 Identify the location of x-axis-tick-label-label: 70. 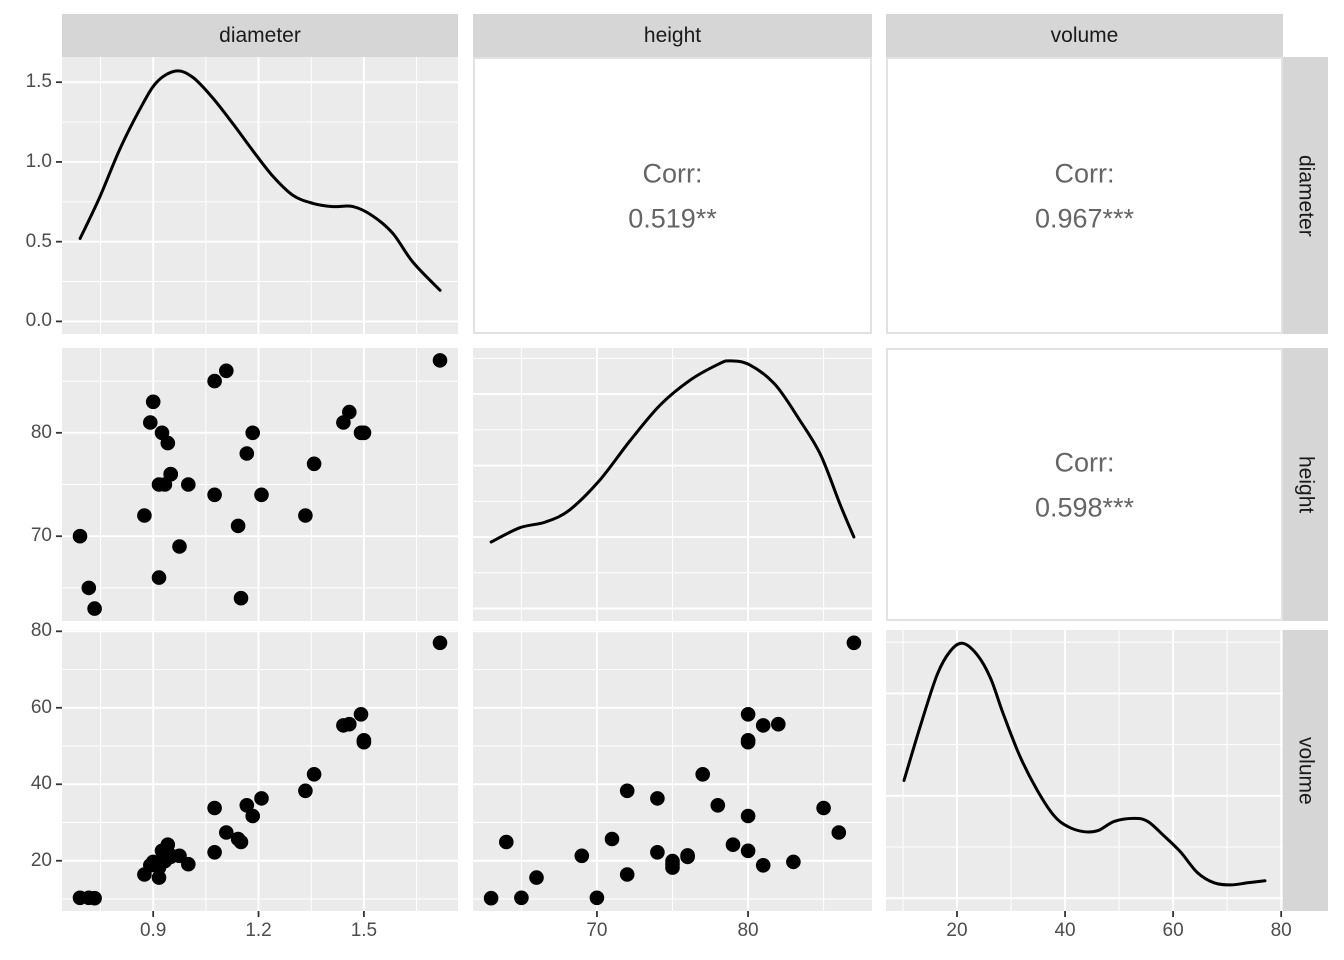
(597, 930).